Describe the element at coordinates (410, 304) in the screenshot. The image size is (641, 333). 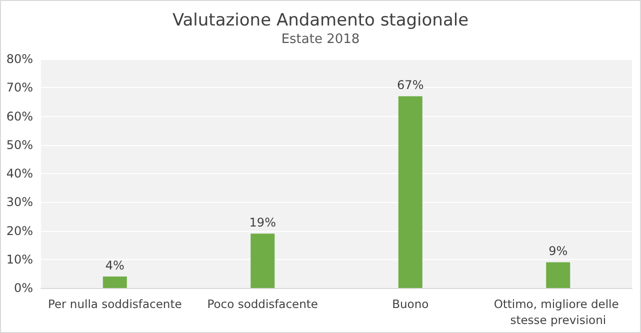
I see `x-tick-label: Buono` at that location.